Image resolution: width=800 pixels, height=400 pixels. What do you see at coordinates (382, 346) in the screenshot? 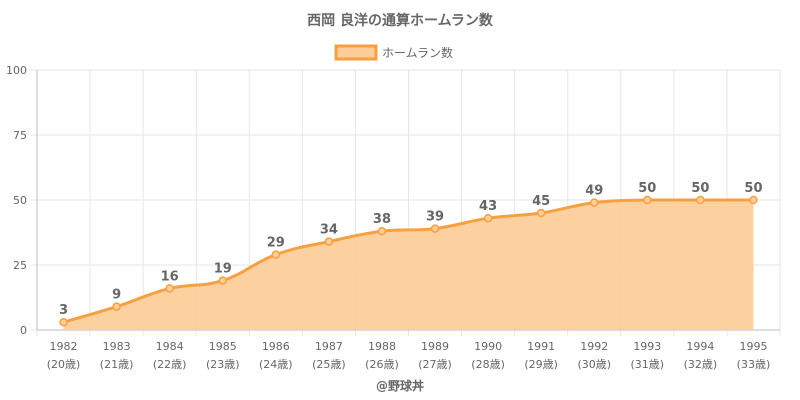
I see `x-tick-label: 1988` at bounding box center [382, 346].